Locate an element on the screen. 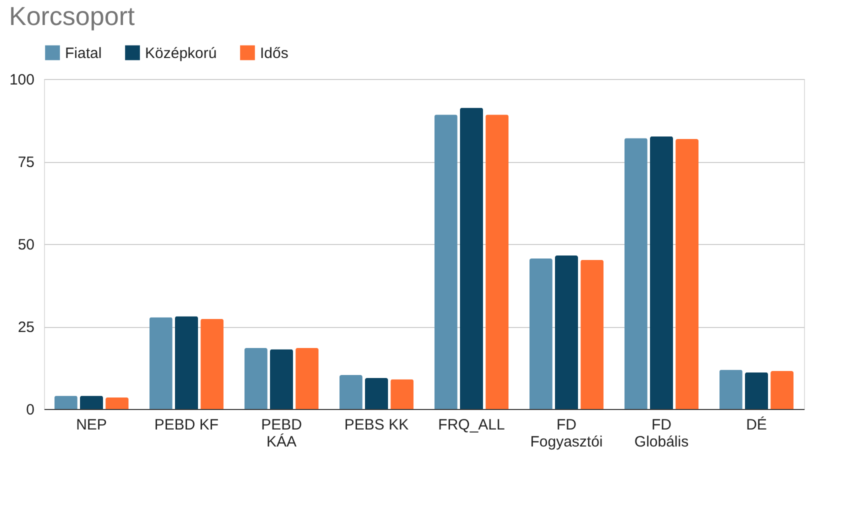 The height and width of the screenshot is (507, 845). chart-title: Korcsoport is located at coordinates (72, 16).